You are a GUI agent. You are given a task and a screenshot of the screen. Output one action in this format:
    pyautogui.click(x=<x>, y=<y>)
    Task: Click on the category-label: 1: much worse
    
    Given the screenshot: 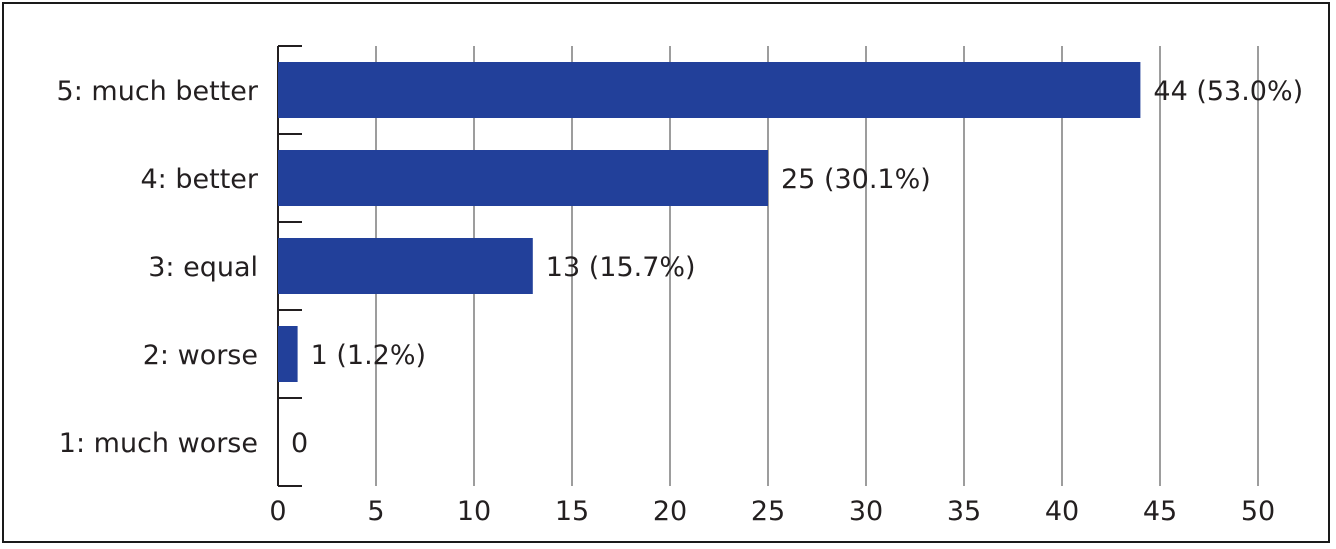 What is the action you would take?
    pyautogui.click(x=158, y=443)
    